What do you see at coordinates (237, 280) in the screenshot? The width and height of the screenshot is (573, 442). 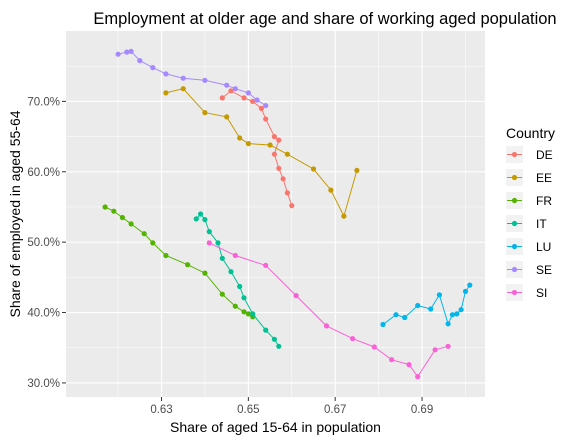 I see `series-it` at bounding box center [237, 280].